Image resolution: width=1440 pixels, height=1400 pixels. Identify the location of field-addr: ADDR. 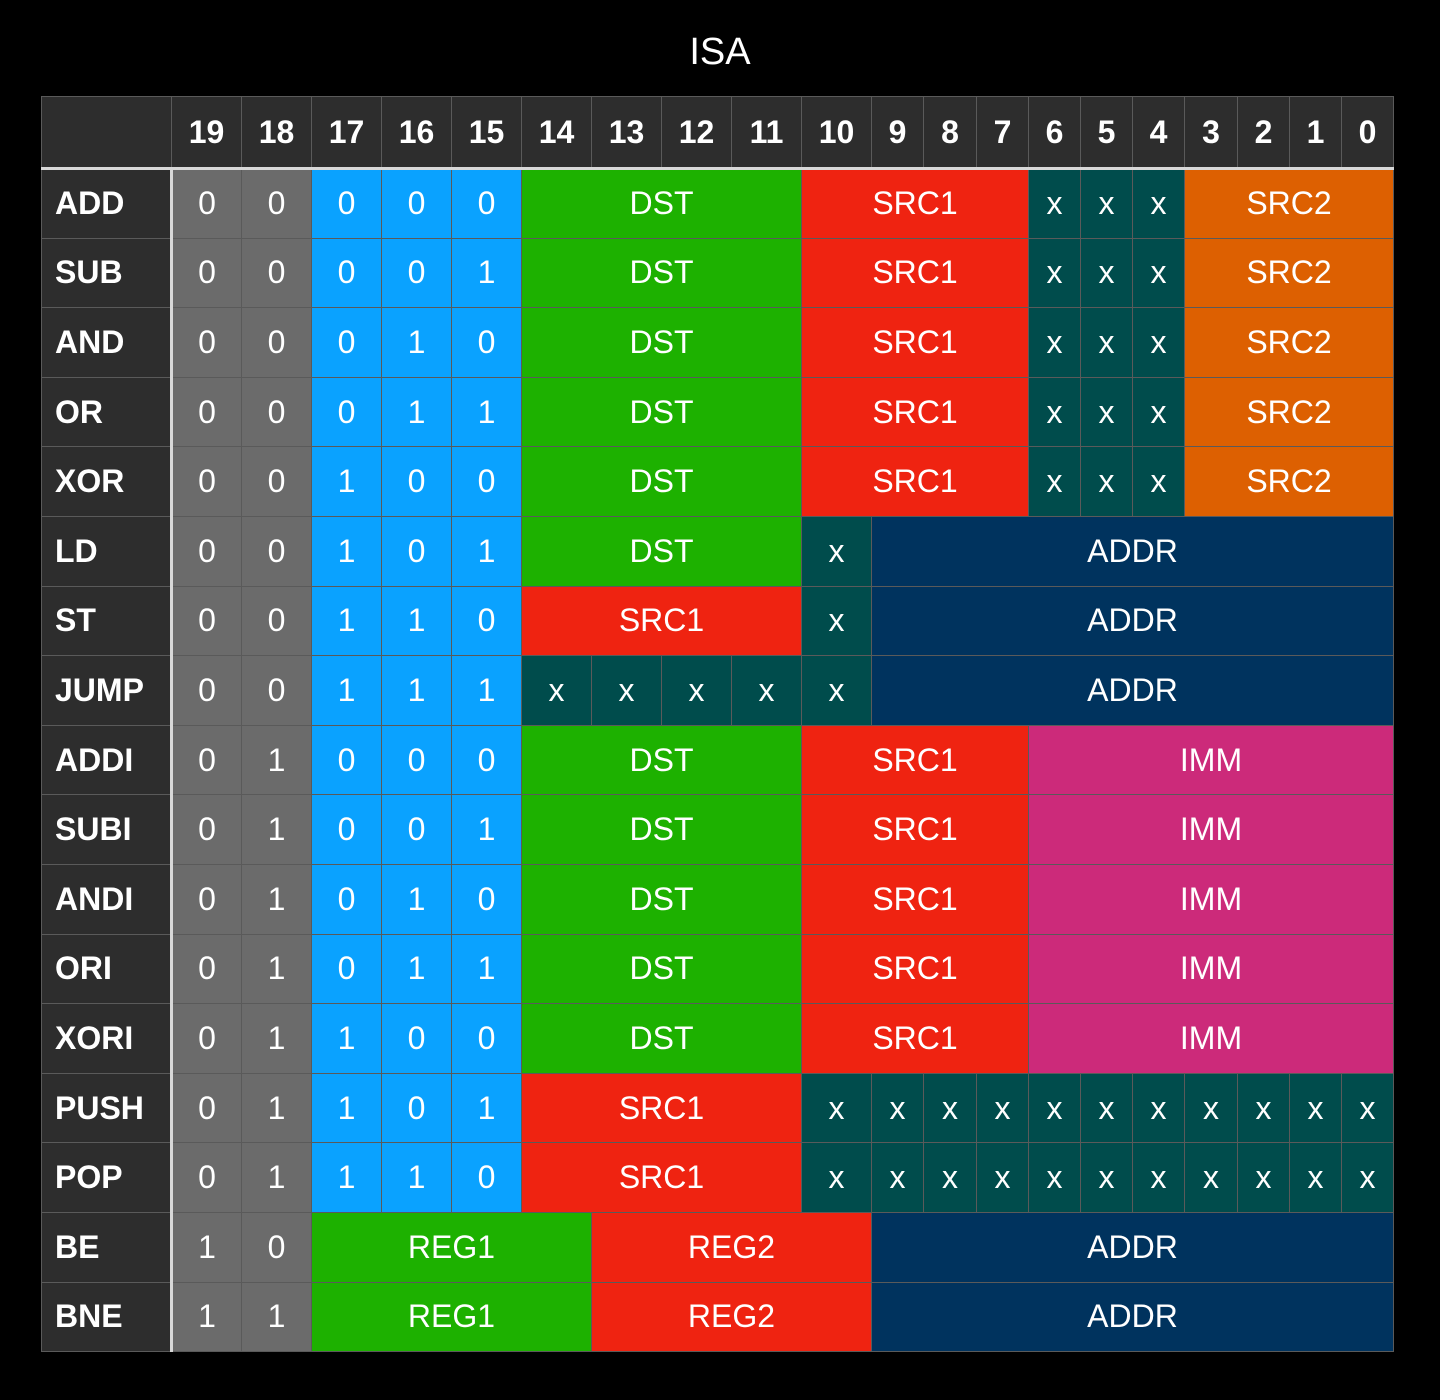
(1132, 1247).